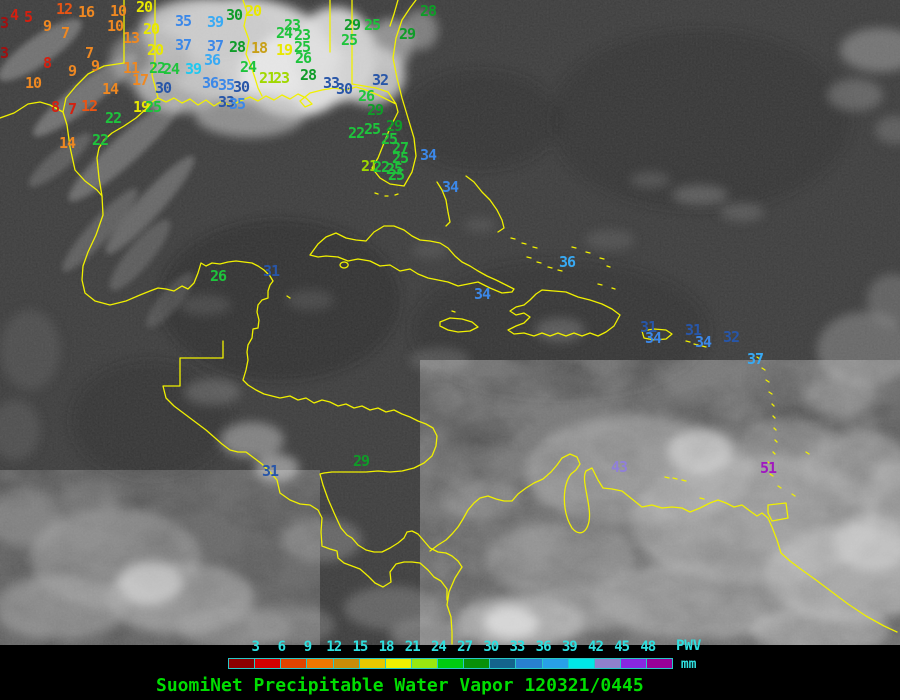  Describe the element at coordinates (386, 647) in the screenshot. I see `colorbar-tick: 18` at that location.